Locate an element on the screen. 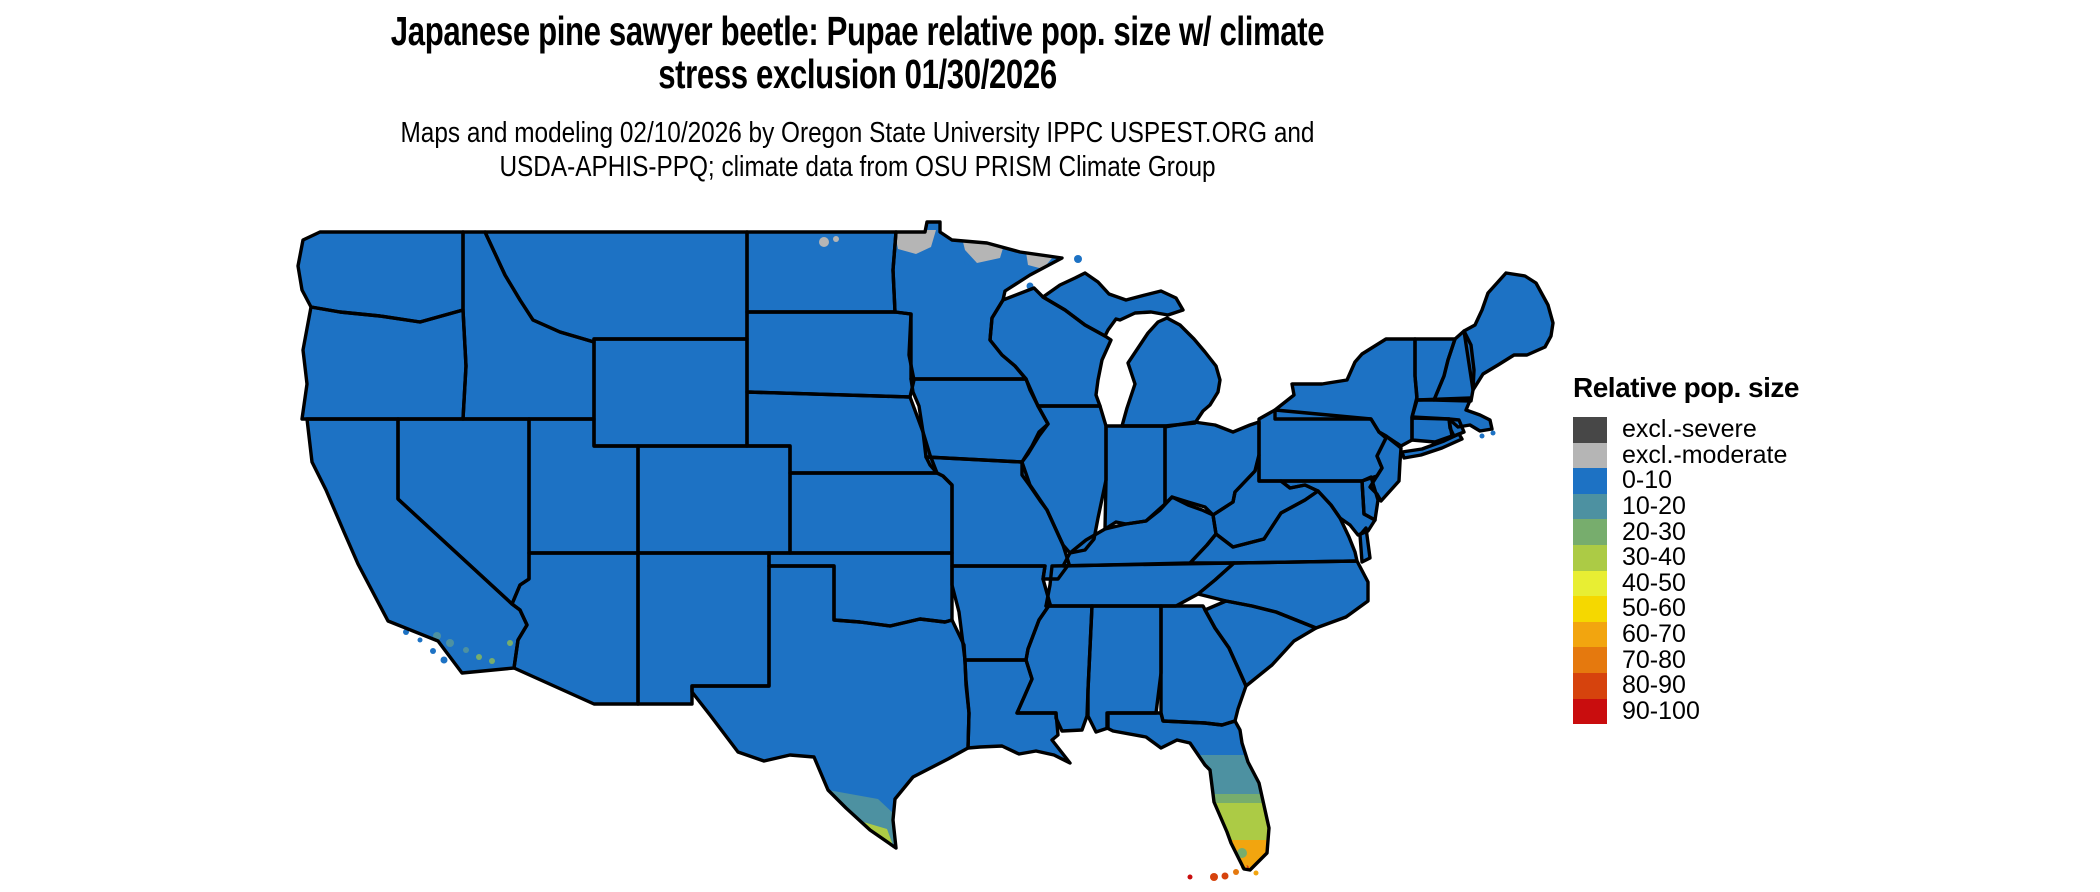  legend-item-label: excl.-moderate is located at coordinates (1705, 454).